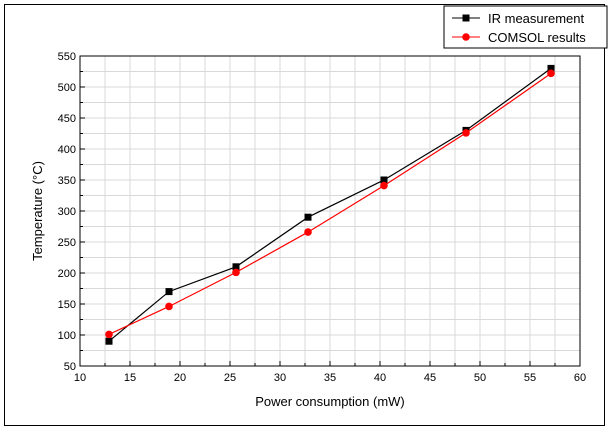  Describe the element at coordinates (67, 274) in the screenshot. I see `y-tick-label: 200` at that location.